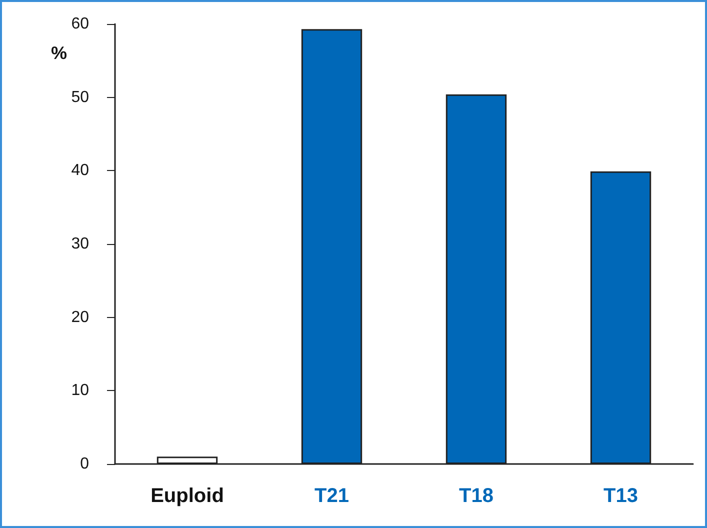  I want to click on y-tick-label: 10, so click(80, 391).